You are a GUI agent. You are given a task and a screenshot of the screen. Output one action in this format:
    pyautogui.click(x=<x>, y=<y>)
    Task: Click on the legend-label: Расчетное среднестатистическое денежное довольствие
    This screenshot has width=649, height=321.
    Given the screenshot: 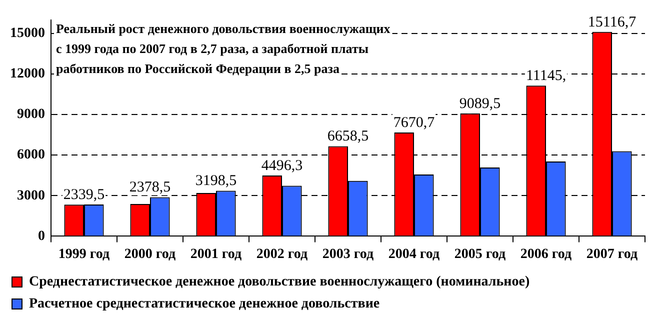 What is the action you would take?
    pyautogui.click(x=204, y=304)
    